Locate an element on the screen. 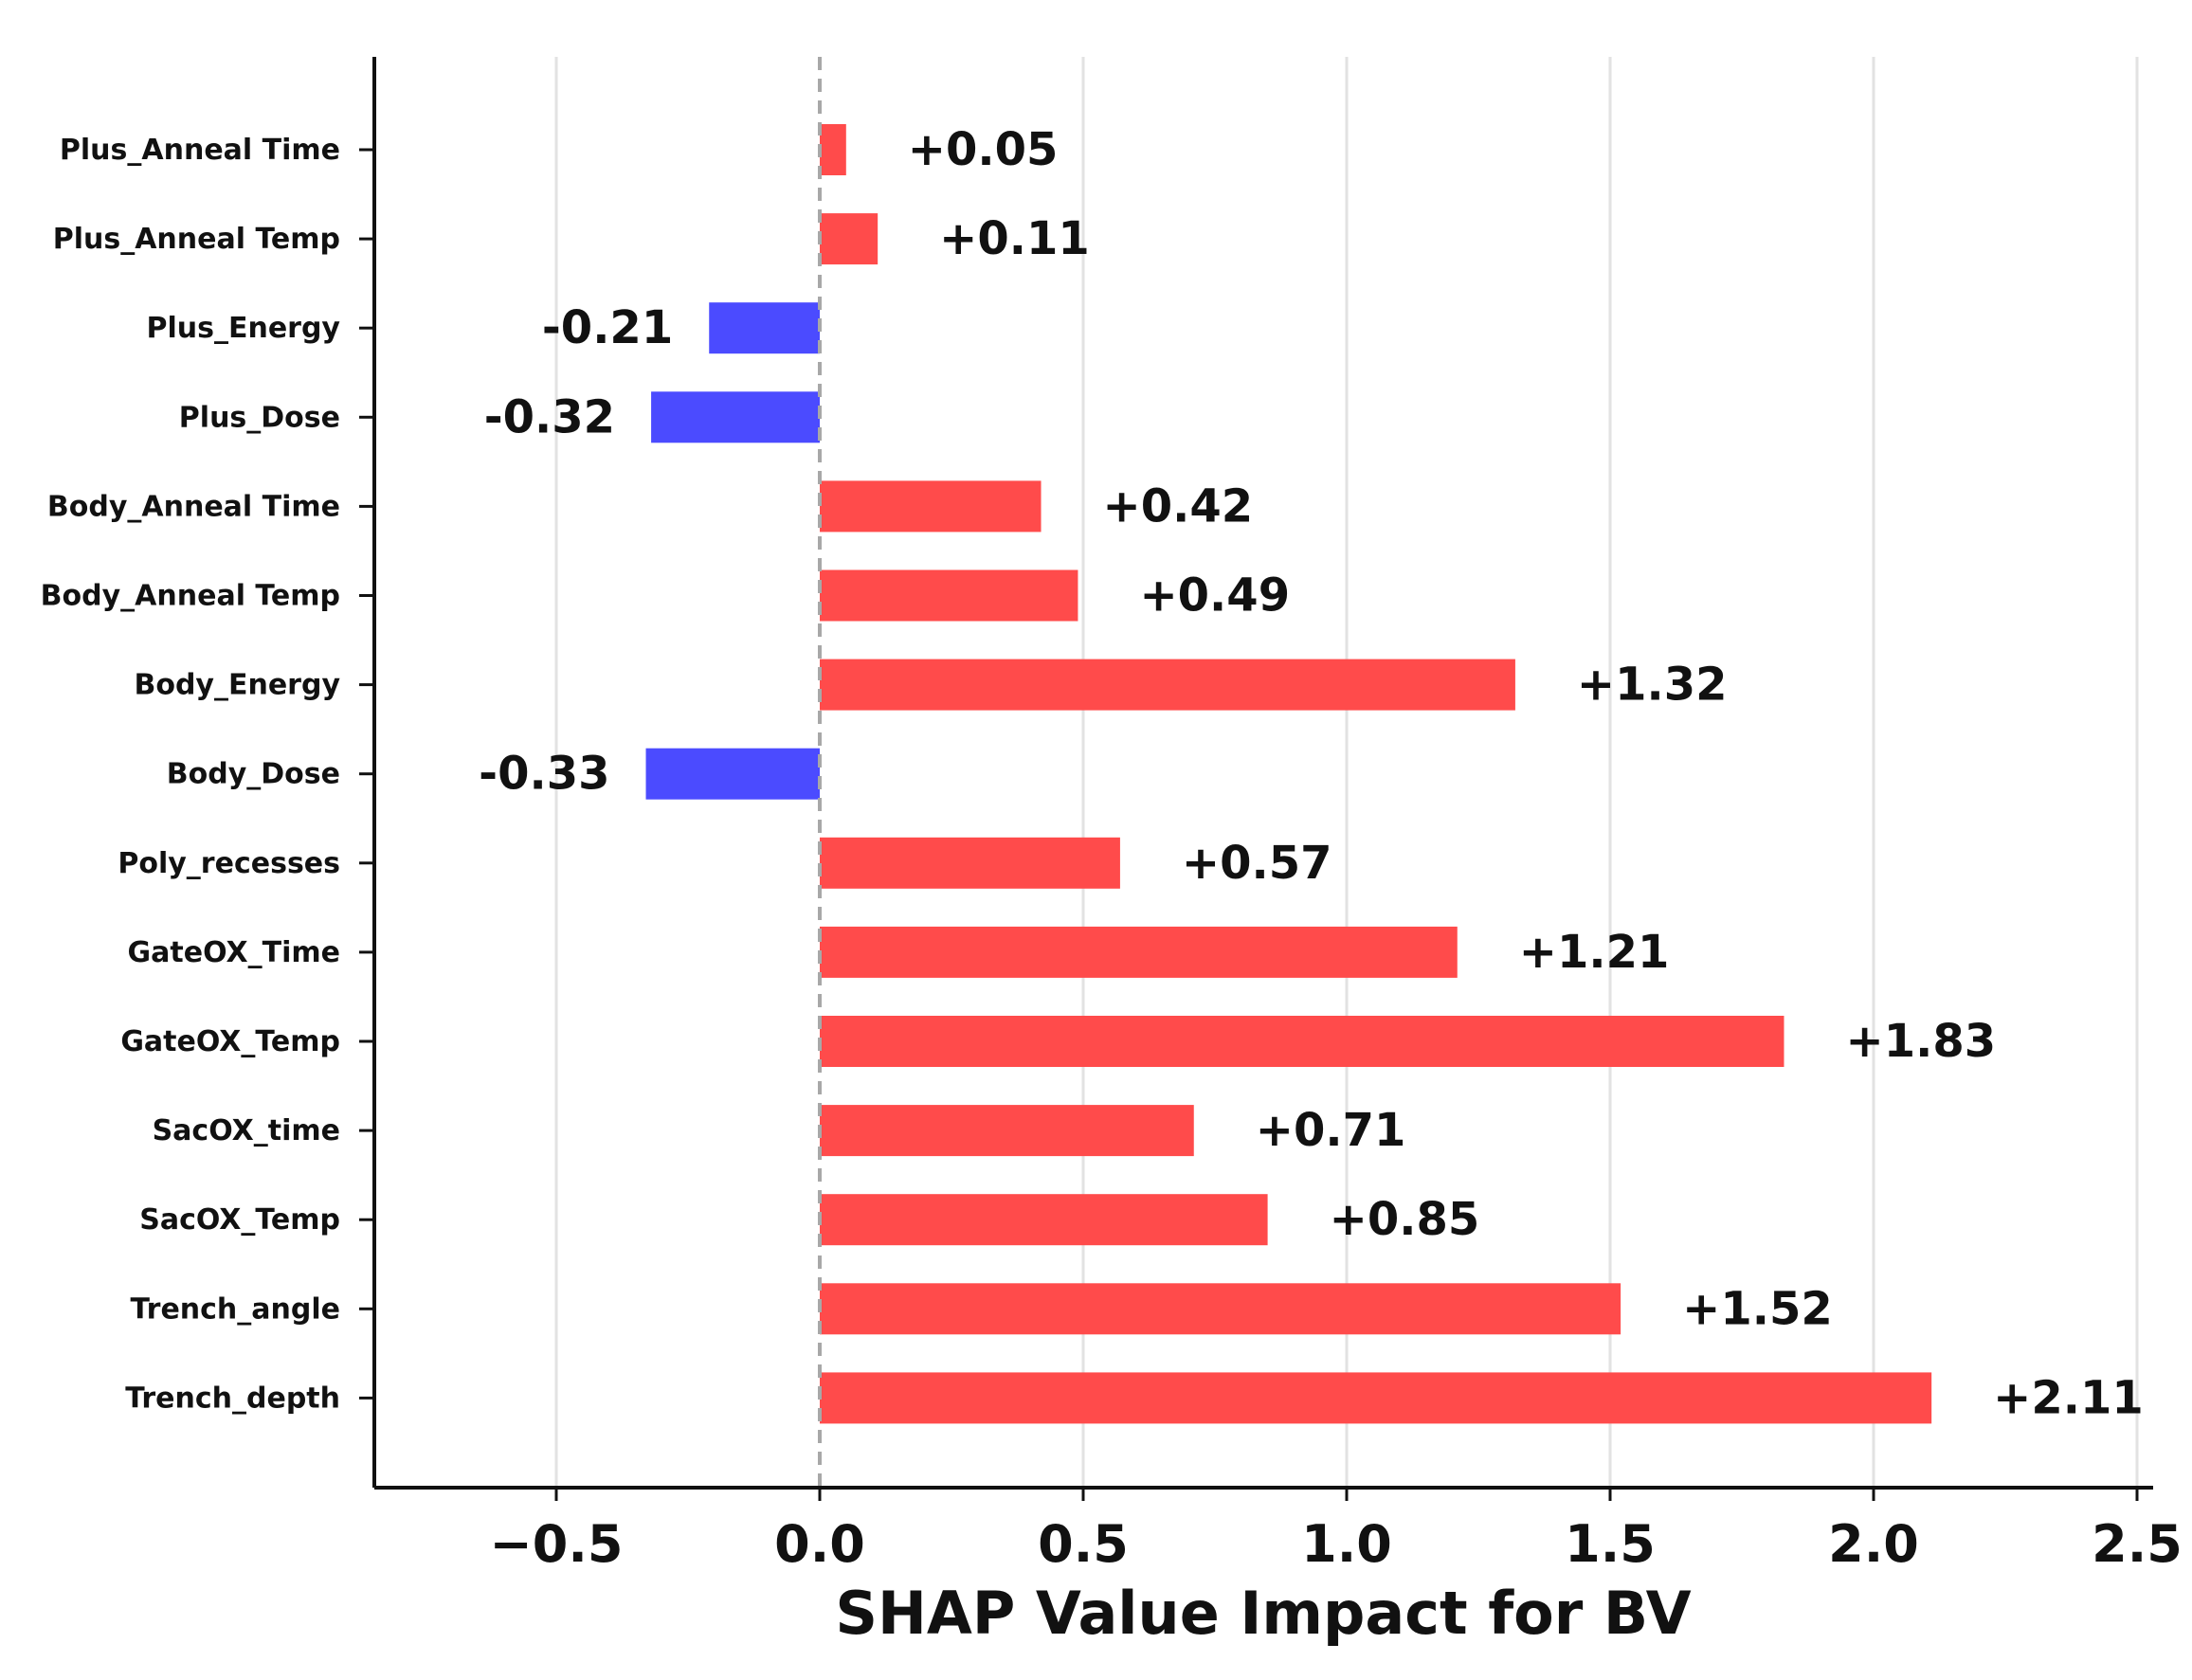  y-tick-label: SacOX_time is located at coordinates (246, 1130).